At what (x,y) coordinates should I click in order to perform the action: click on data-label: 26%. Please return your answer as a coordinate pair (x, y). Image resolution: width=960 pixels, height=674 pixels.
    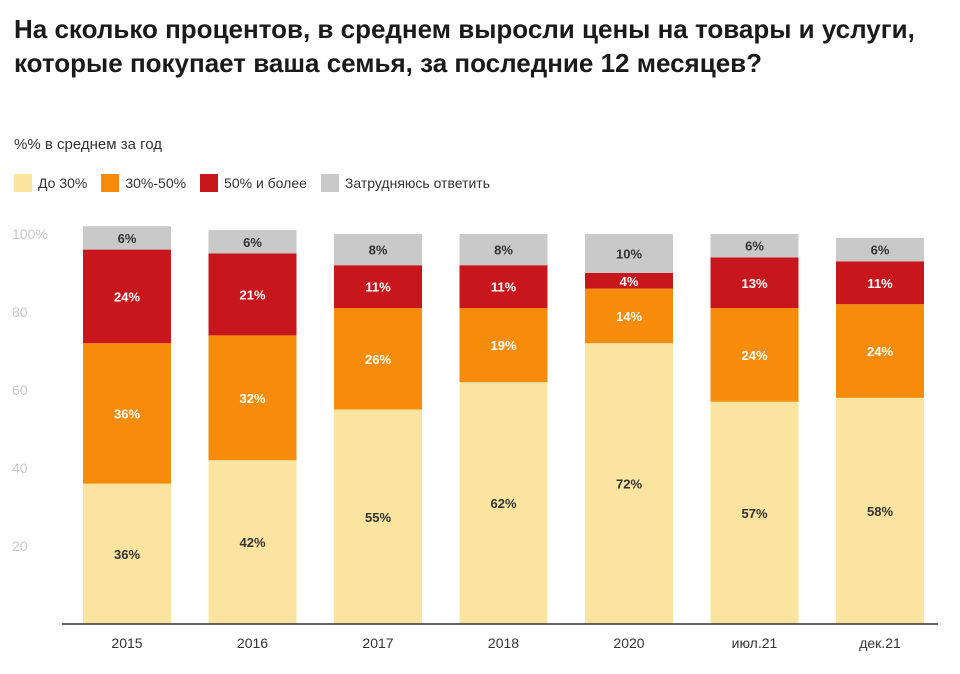
    Looking at the image, I should click on (378, 359).